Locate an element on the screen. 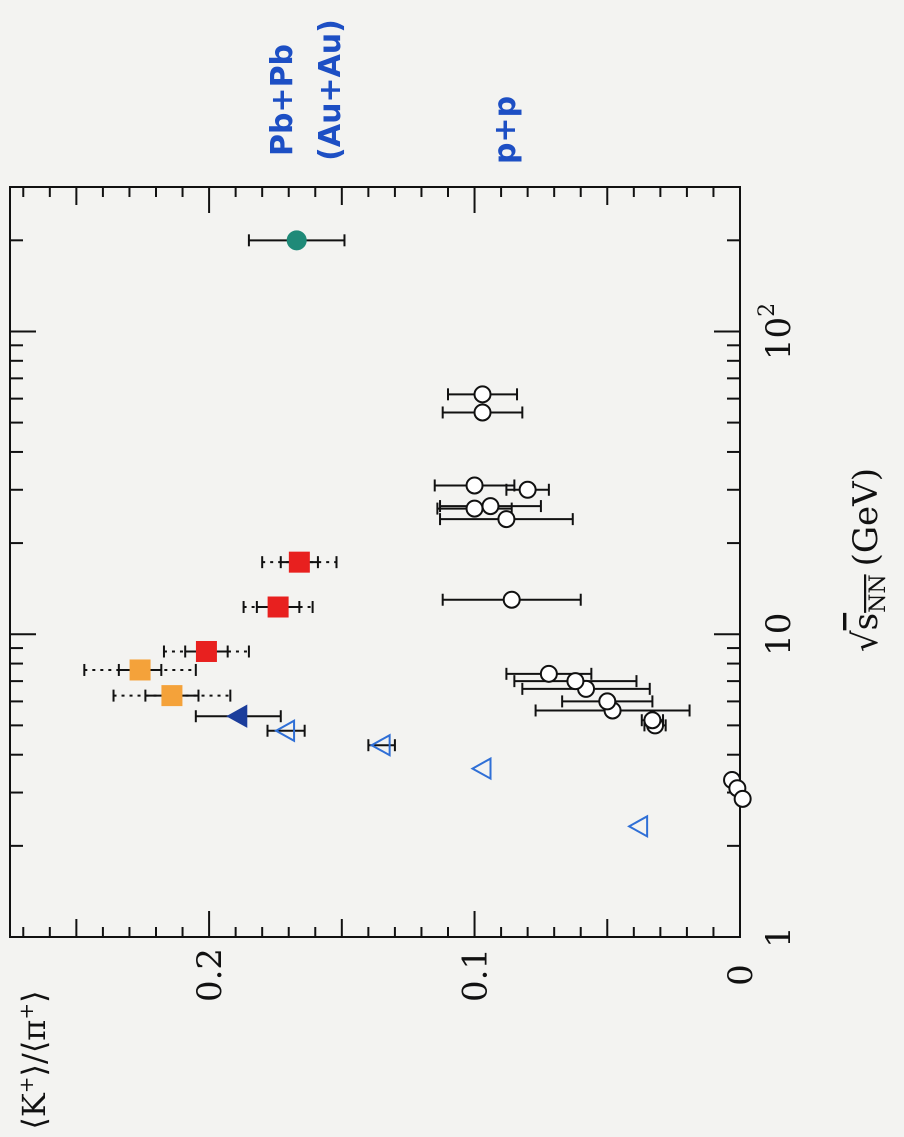 The width and height of the screenshot is (904, 1137). annotation-pp-text: p+p is located at coordinates (505, 130).